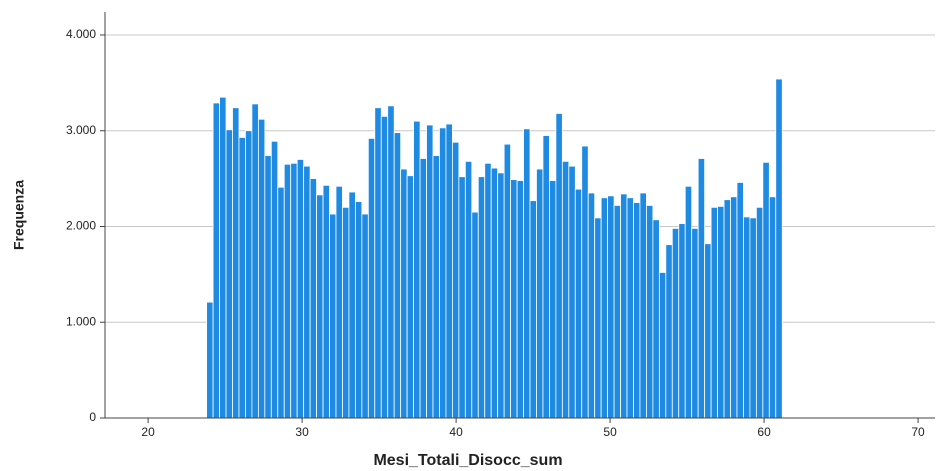  I want to click on y-tick-label: 3.000, so click(81, 130).